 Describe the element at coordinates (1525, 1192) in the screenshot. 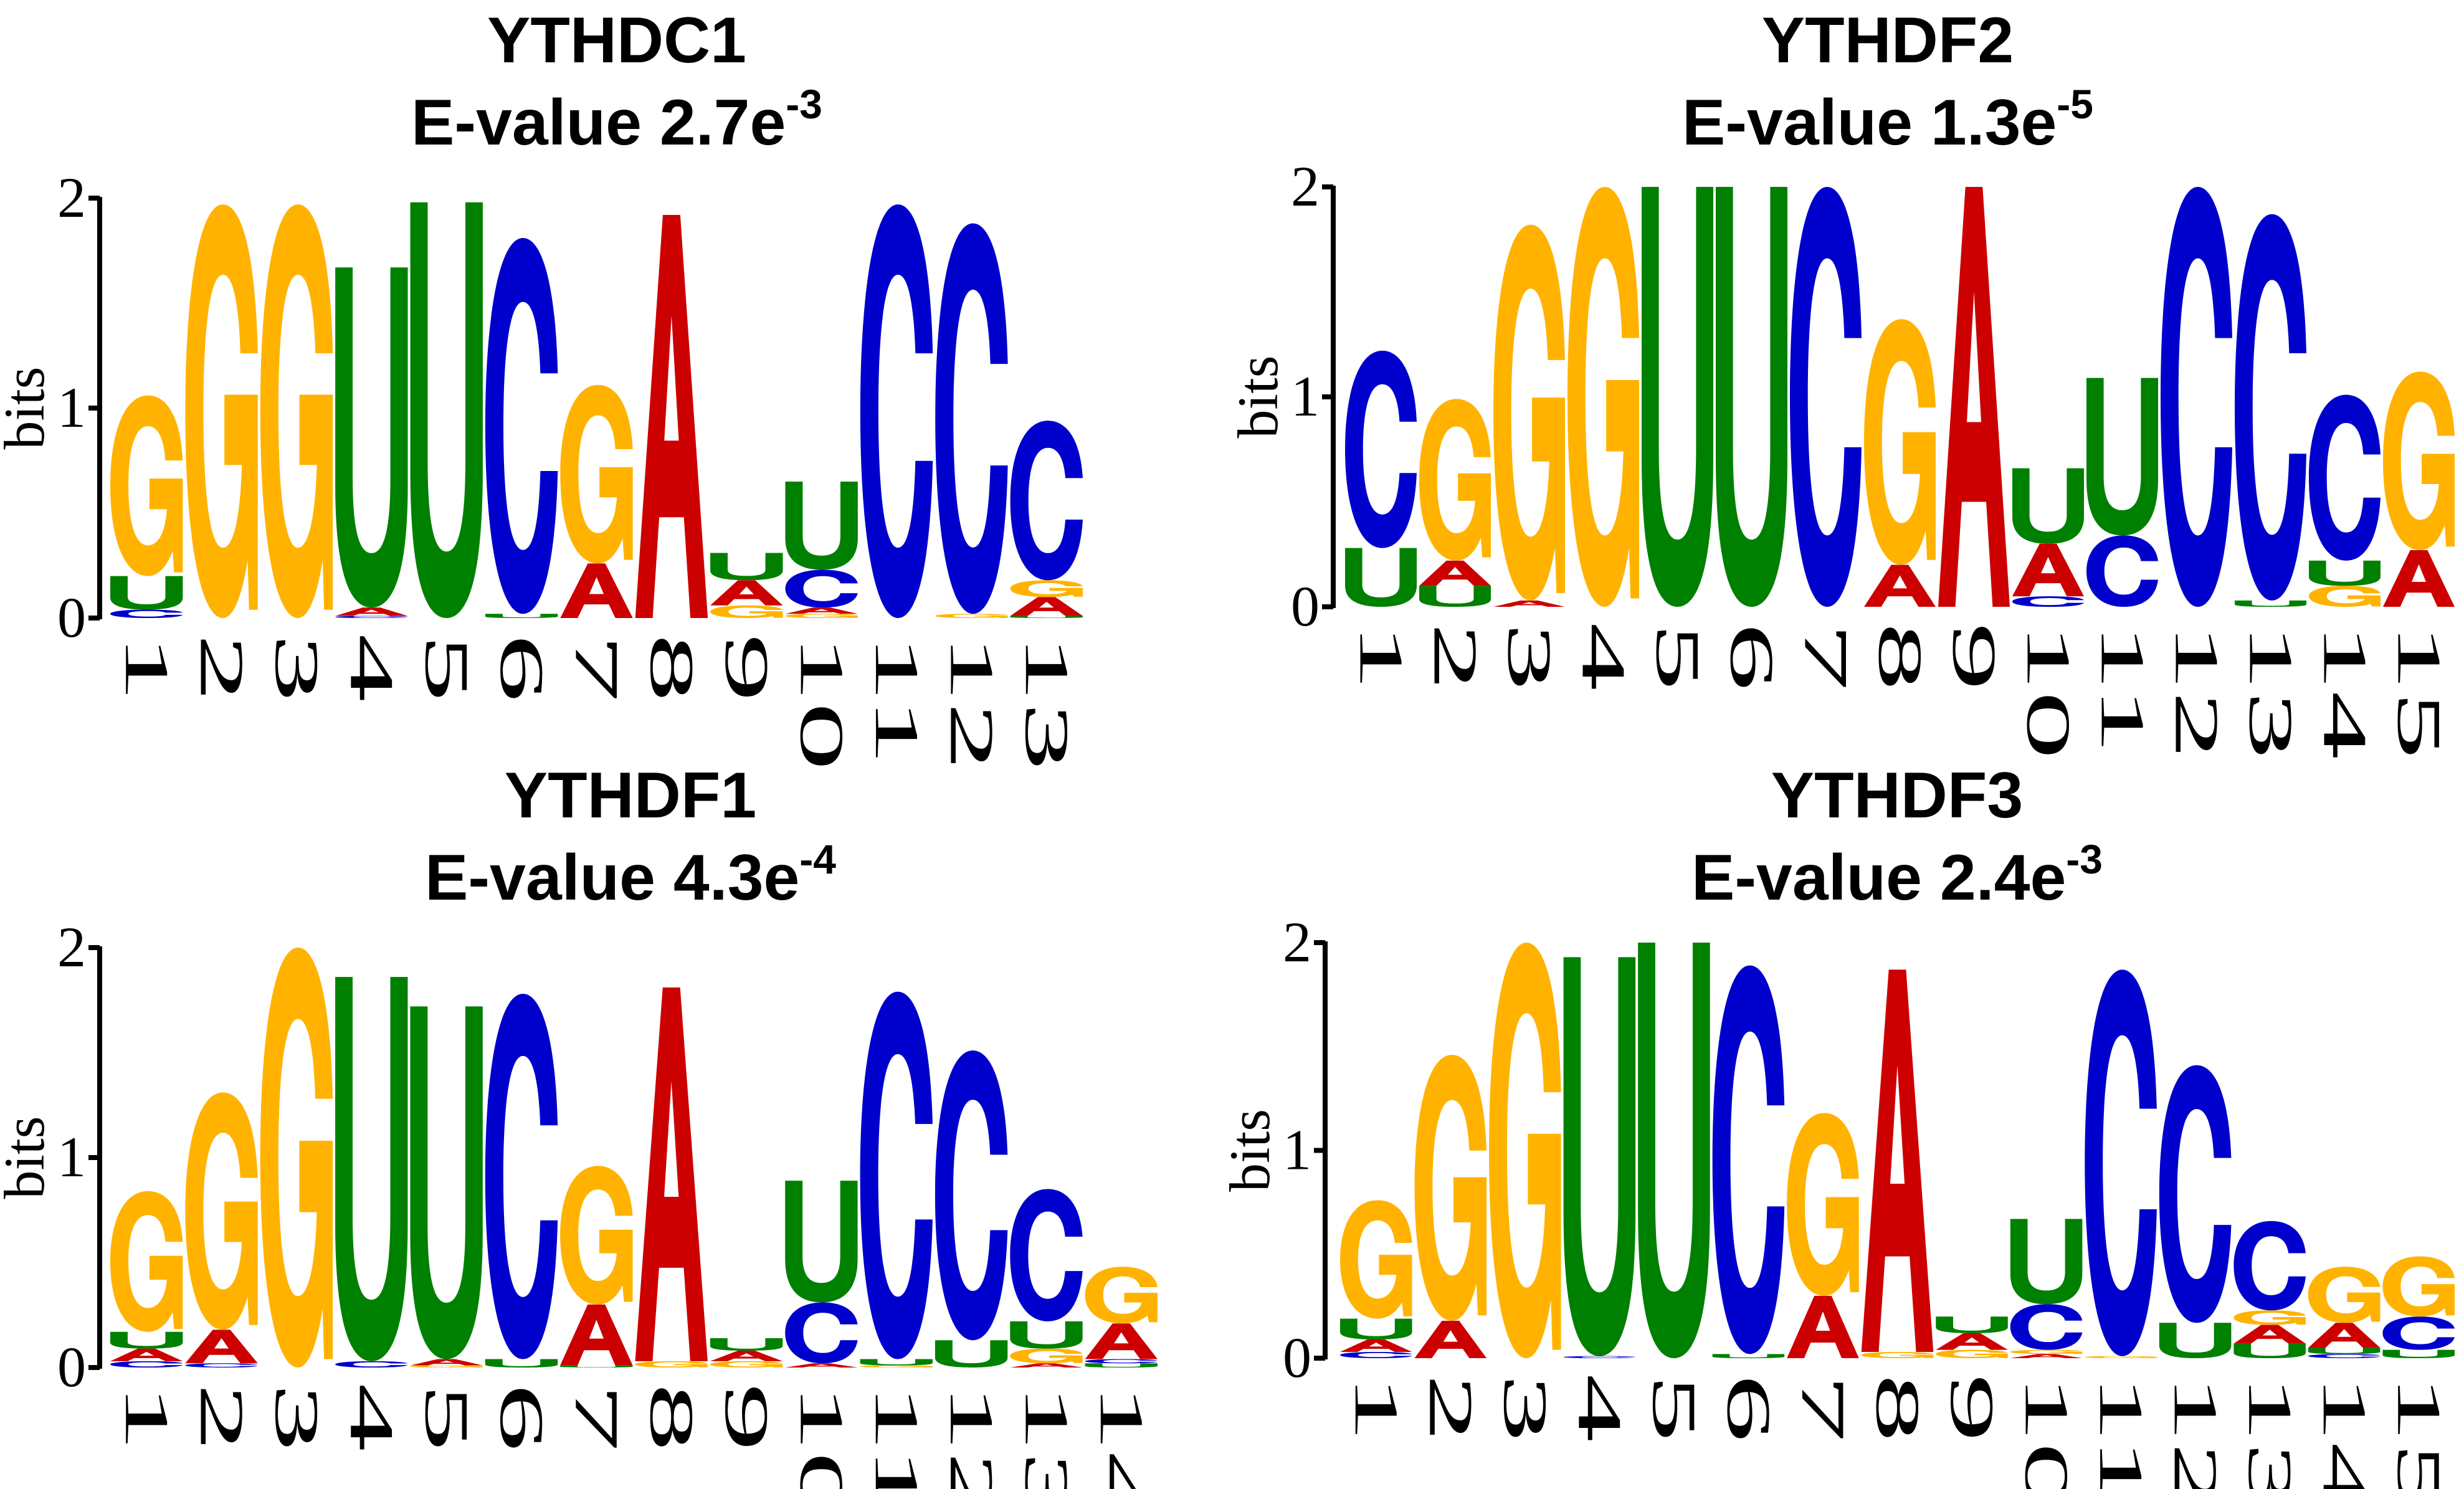

I see `logo-column-3: 3` at that location.